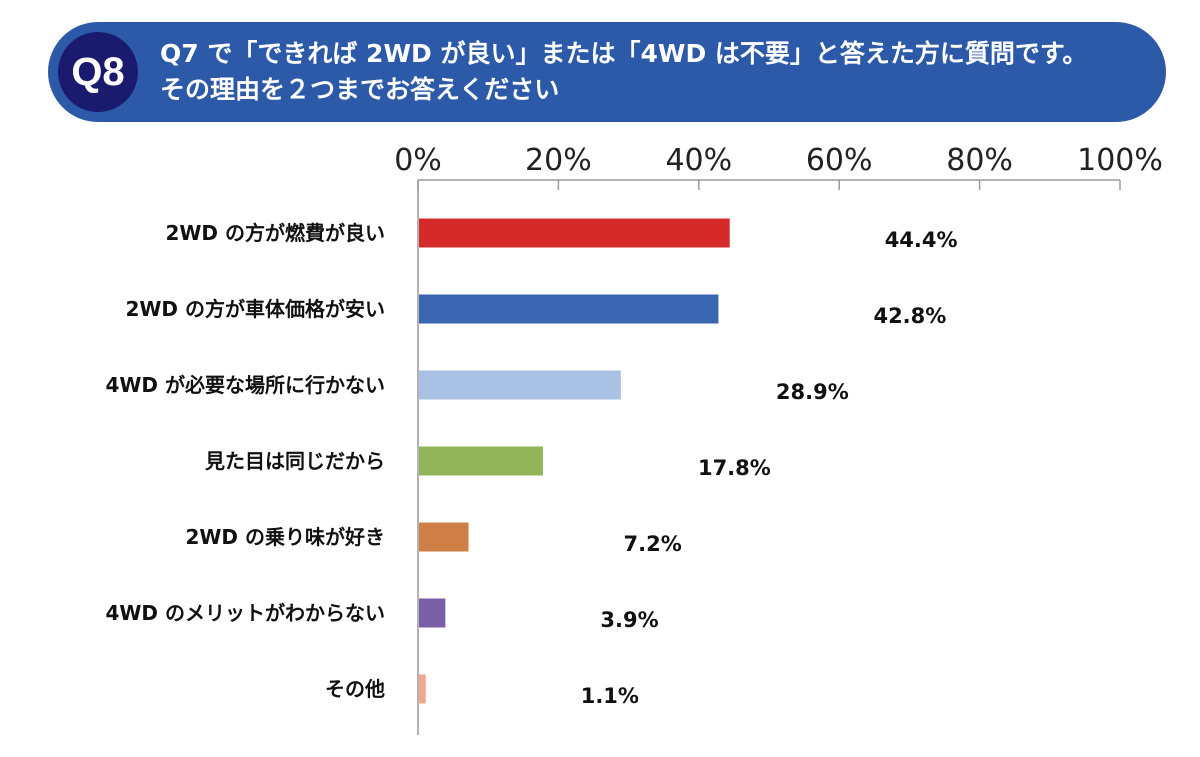 This screenshot has height=757, width=1200. I want to click on value-label: 42.8%, so click(909, 316).